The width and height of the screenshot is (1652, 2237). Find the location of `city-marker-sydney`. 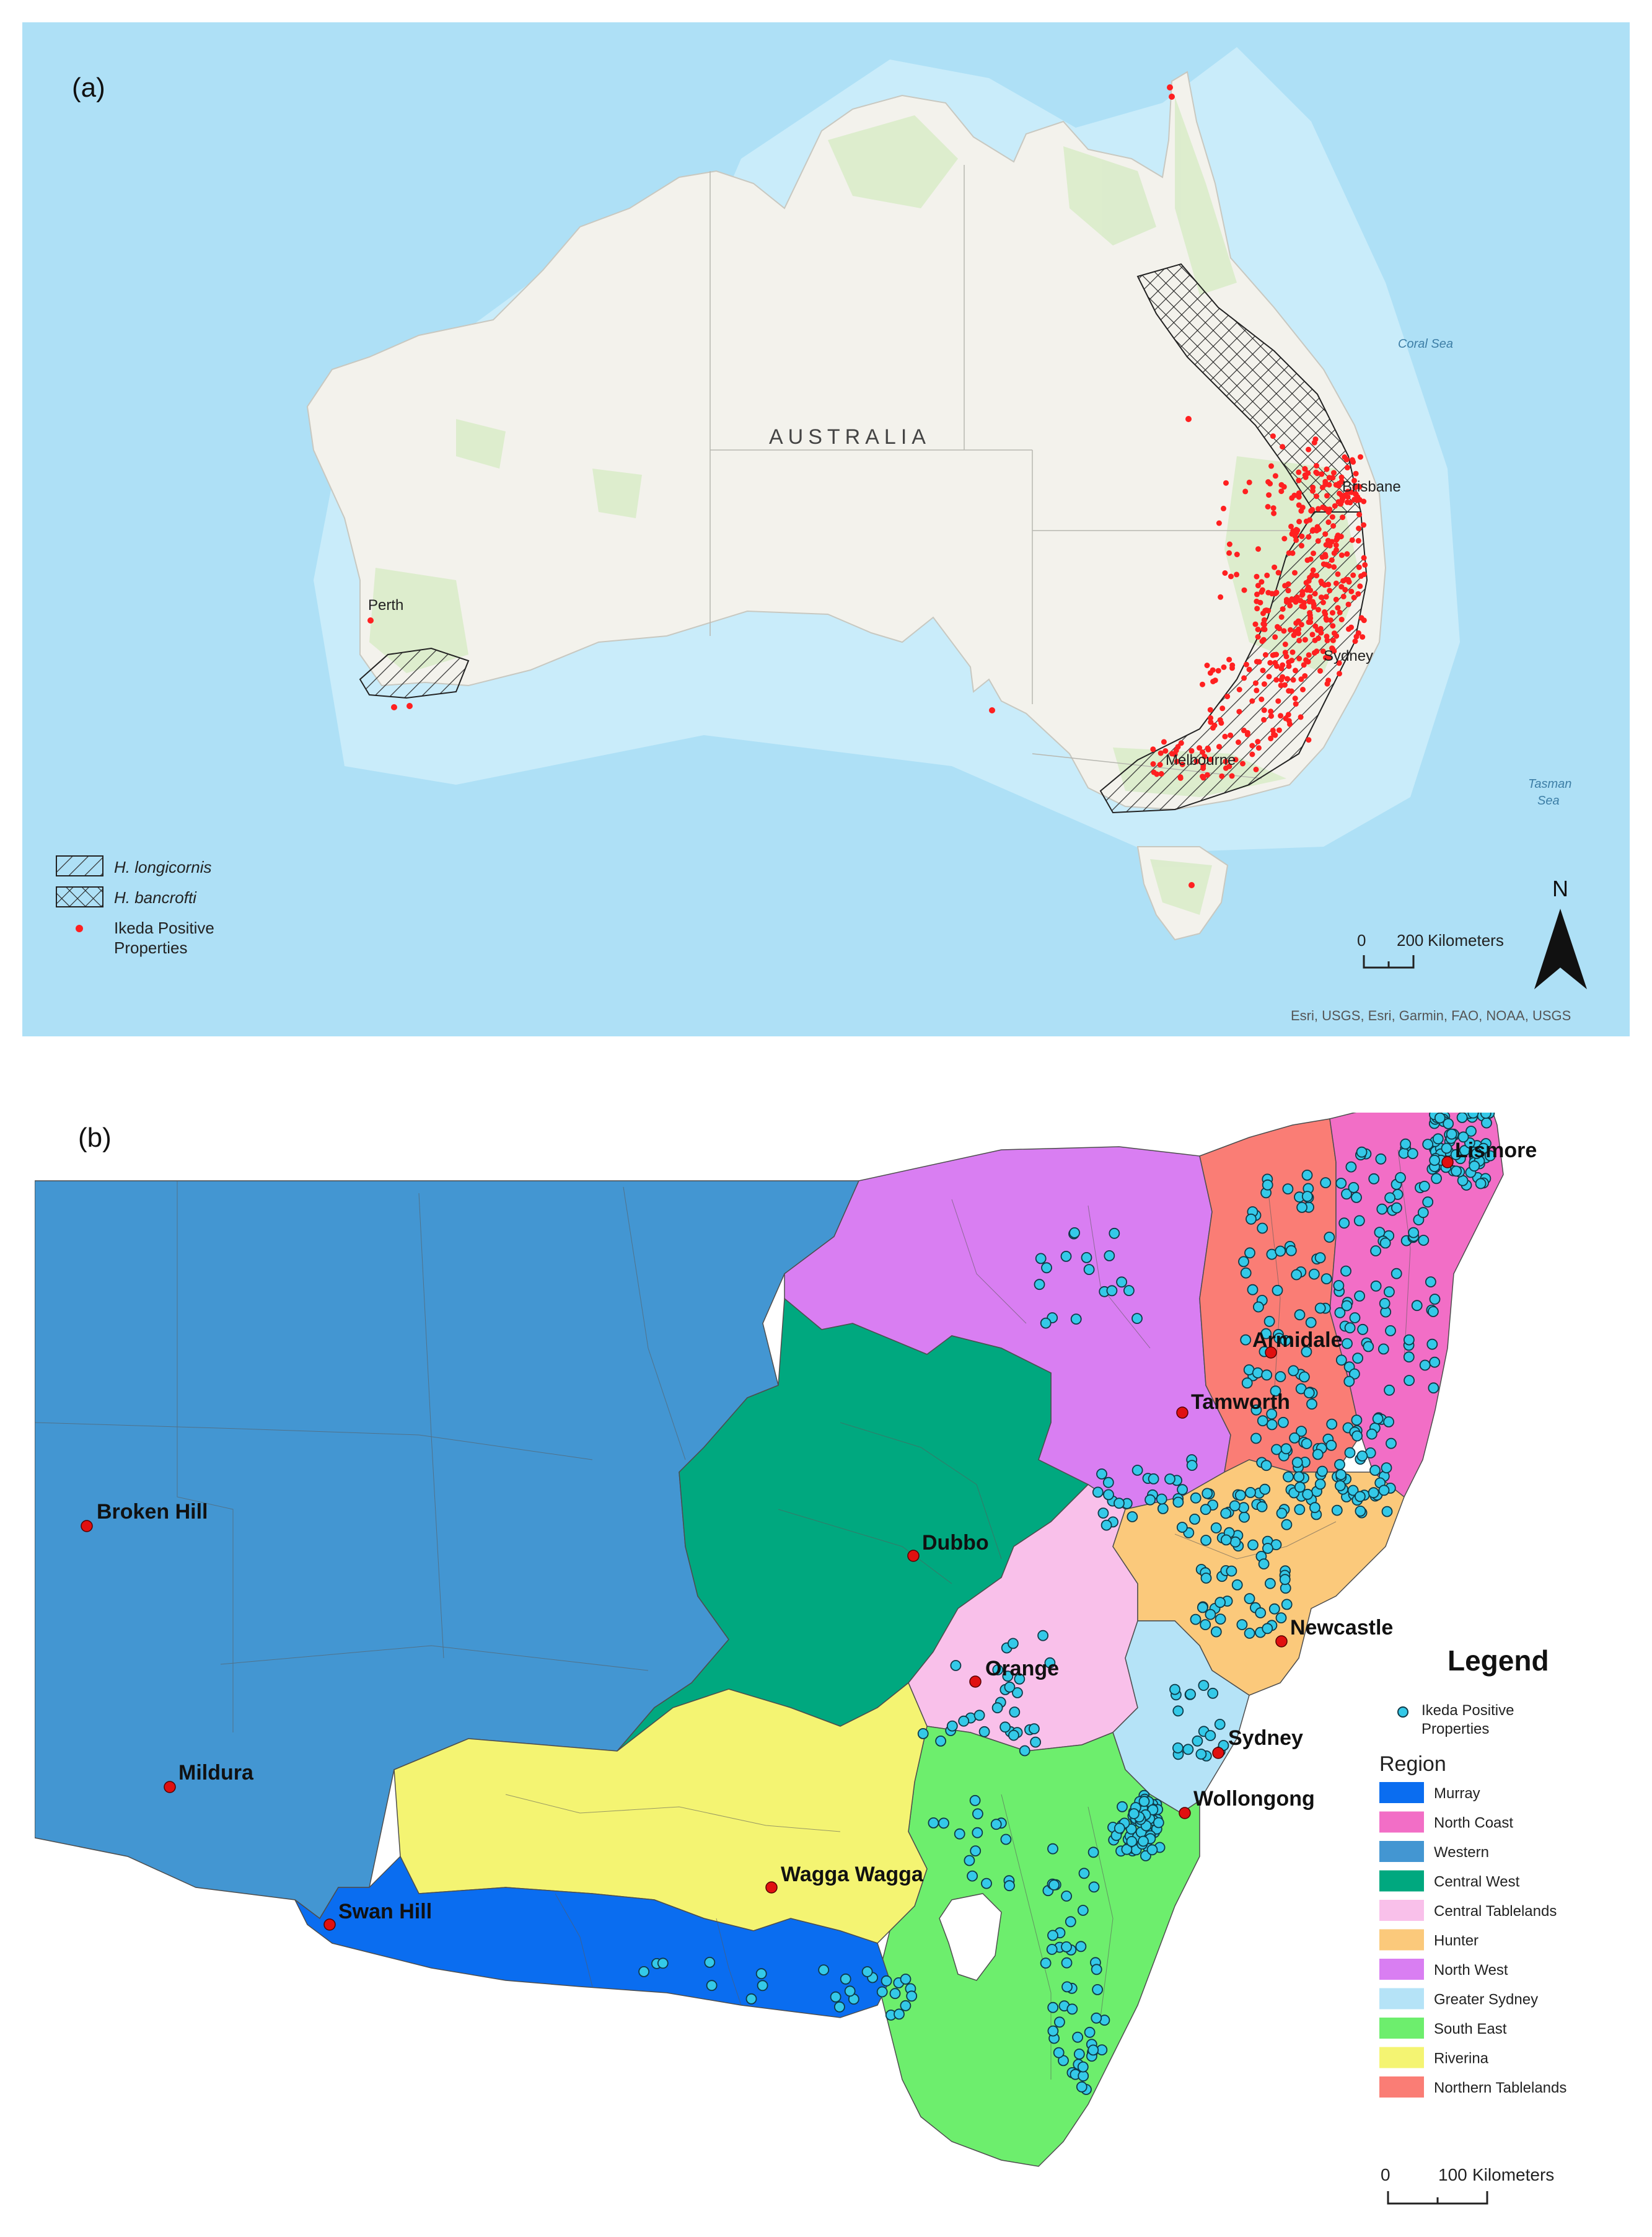

city-marker-sydney is located at coordinates (1218, 1753).